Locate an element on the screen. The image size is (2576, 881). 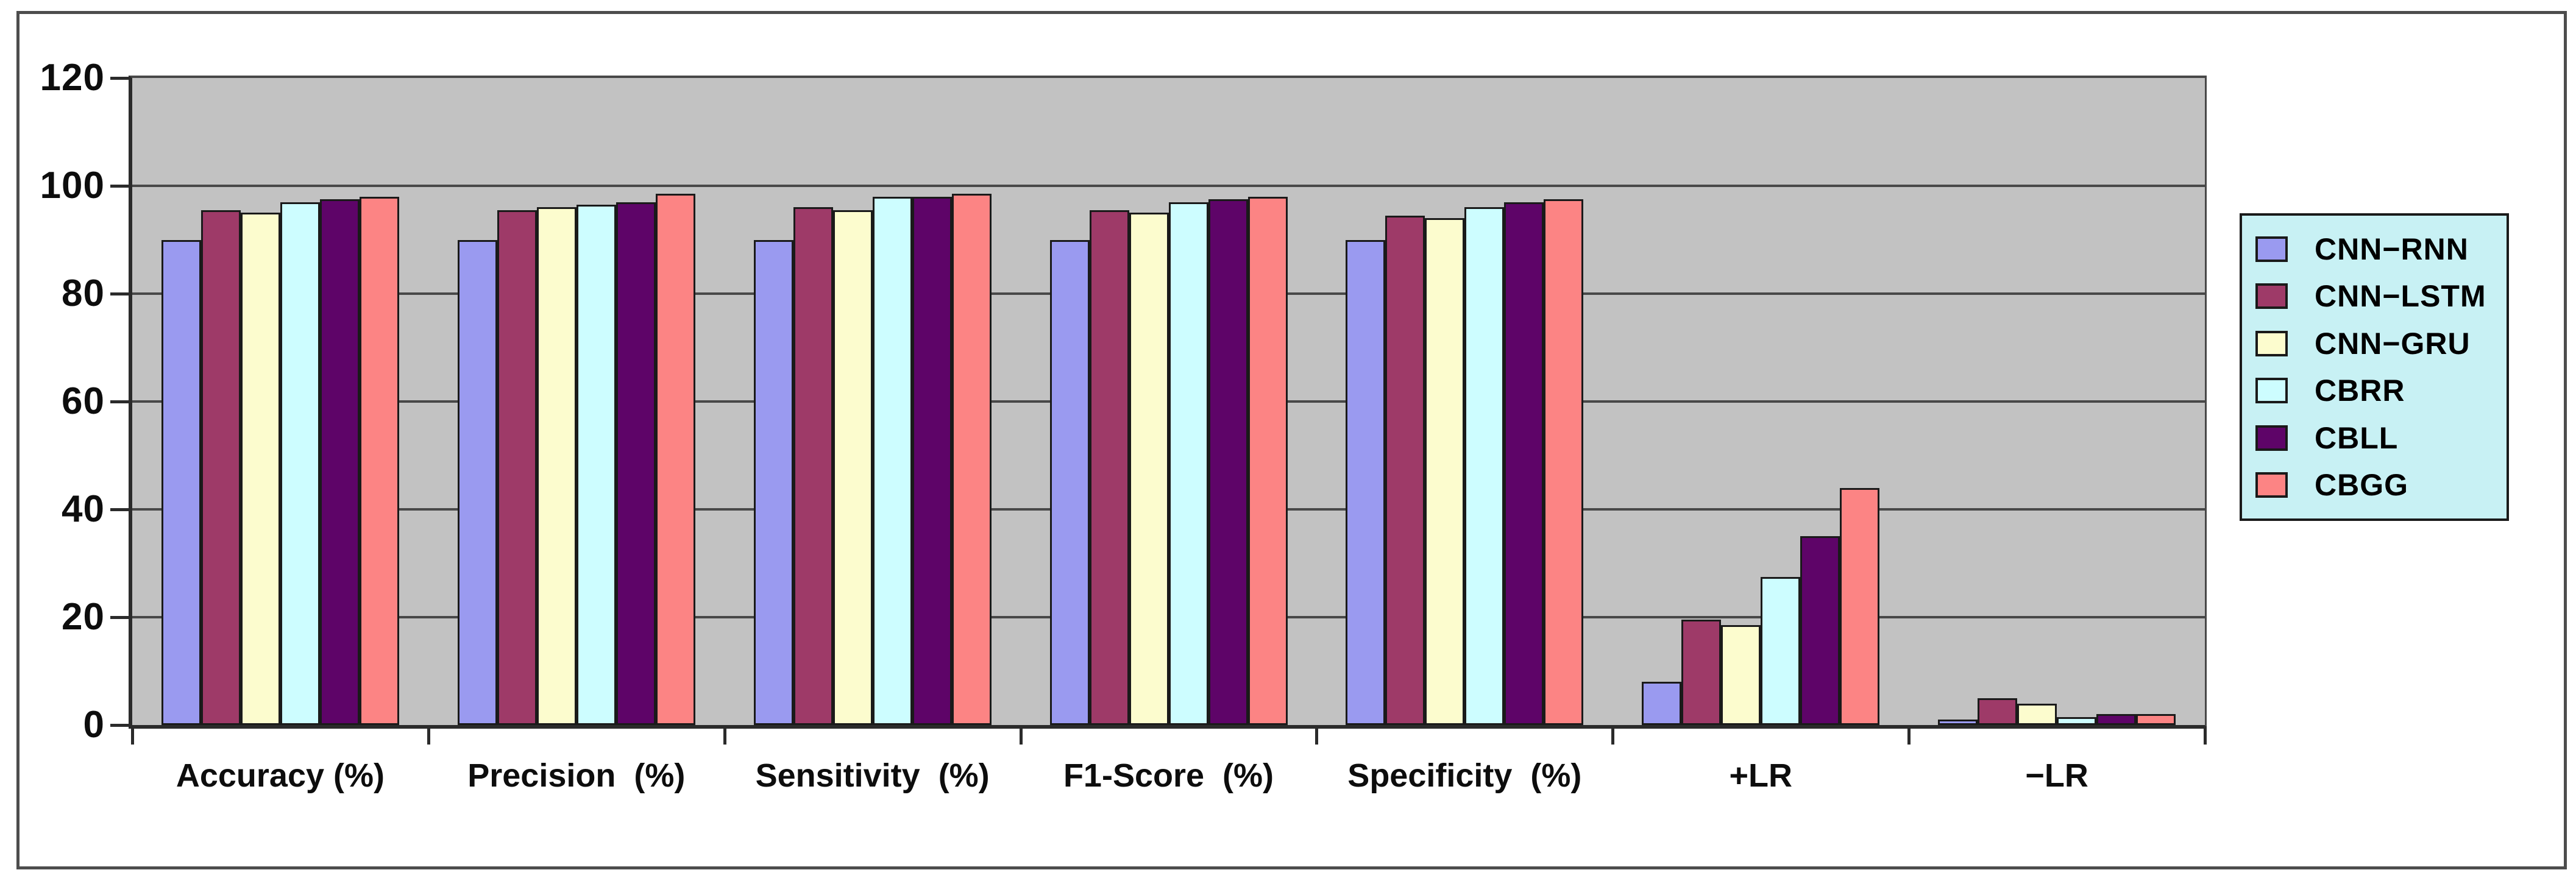
bar-CNN−GRU-Precision (%) is located at coordinates (556, 466).